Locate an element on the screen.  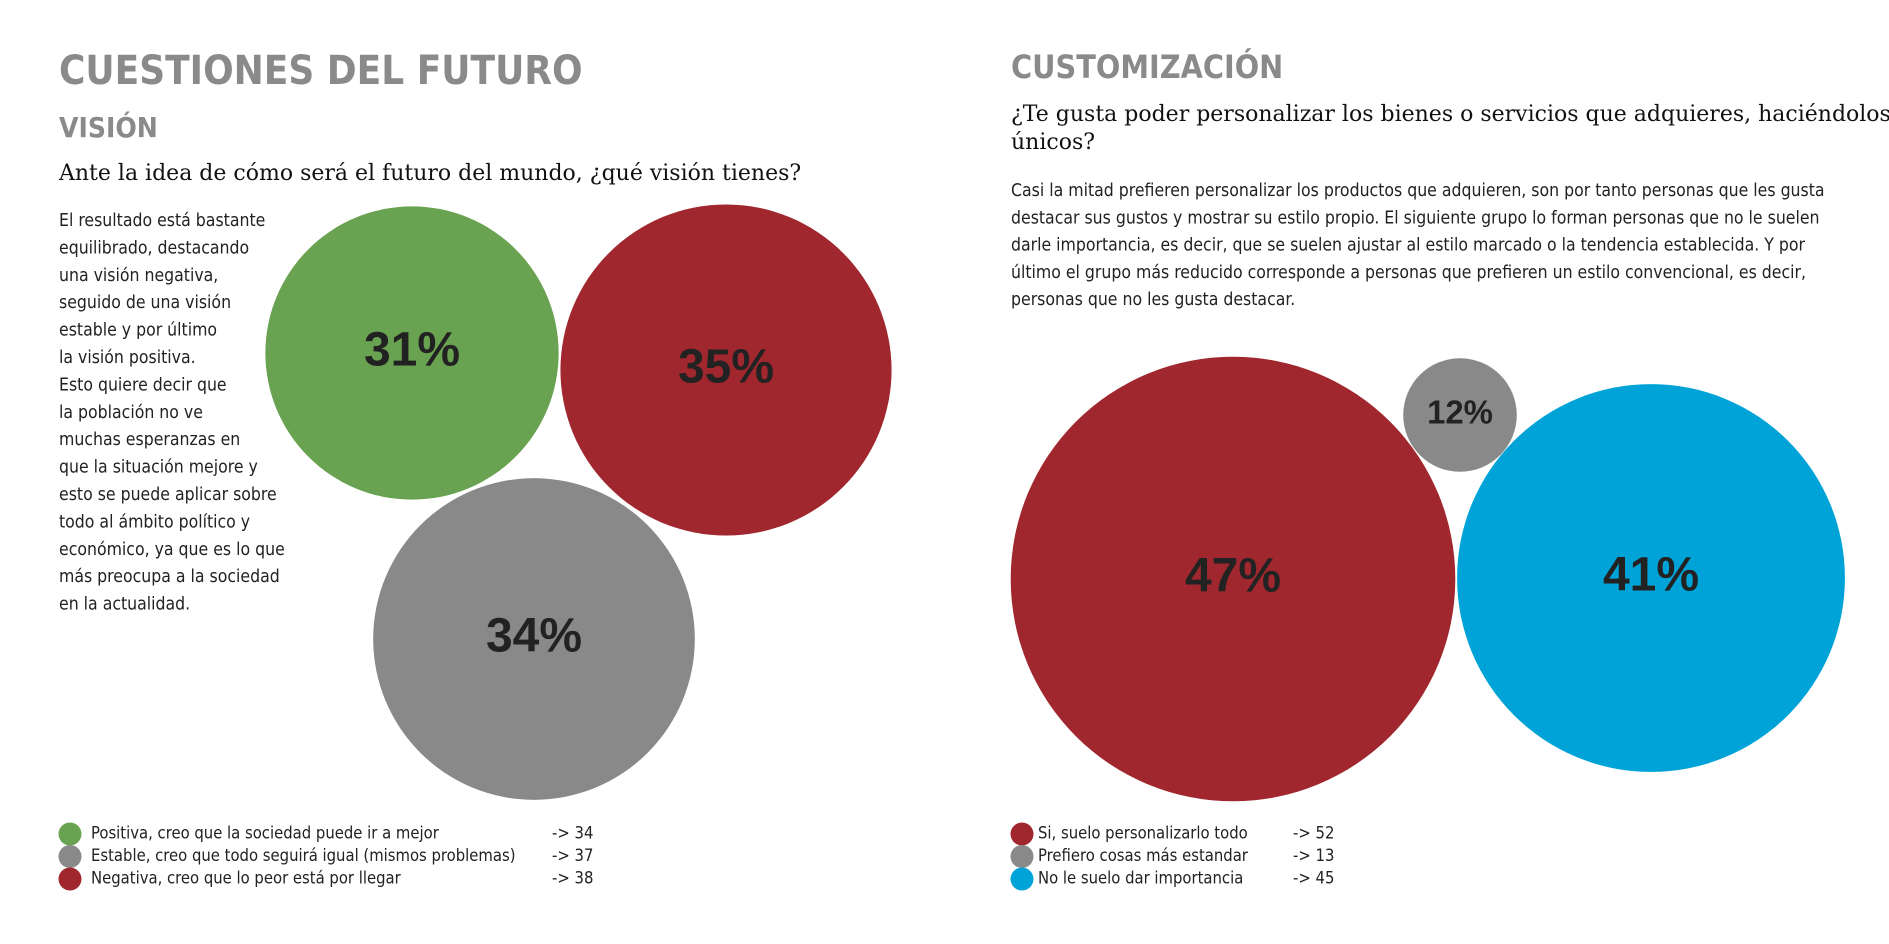
legend-label: Prefiero cosas más estandar is located at coordinates (1143, 855).